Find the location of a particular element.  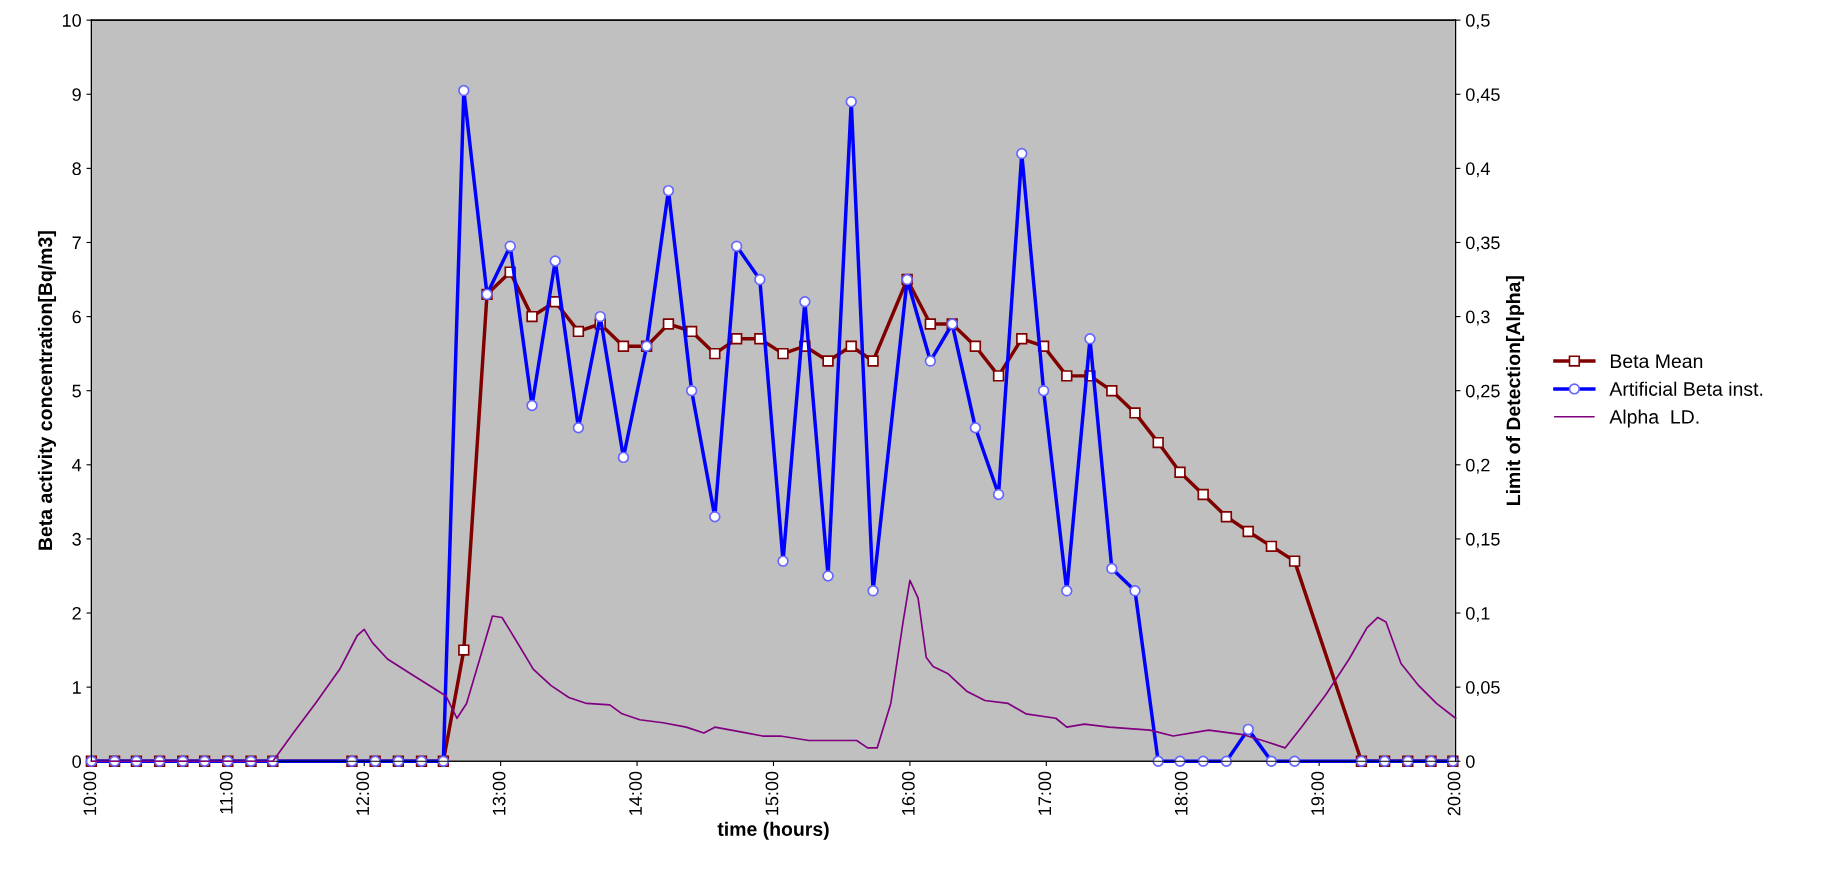

x-tick-label: 19:00 is located at coordinates (1317, 793).